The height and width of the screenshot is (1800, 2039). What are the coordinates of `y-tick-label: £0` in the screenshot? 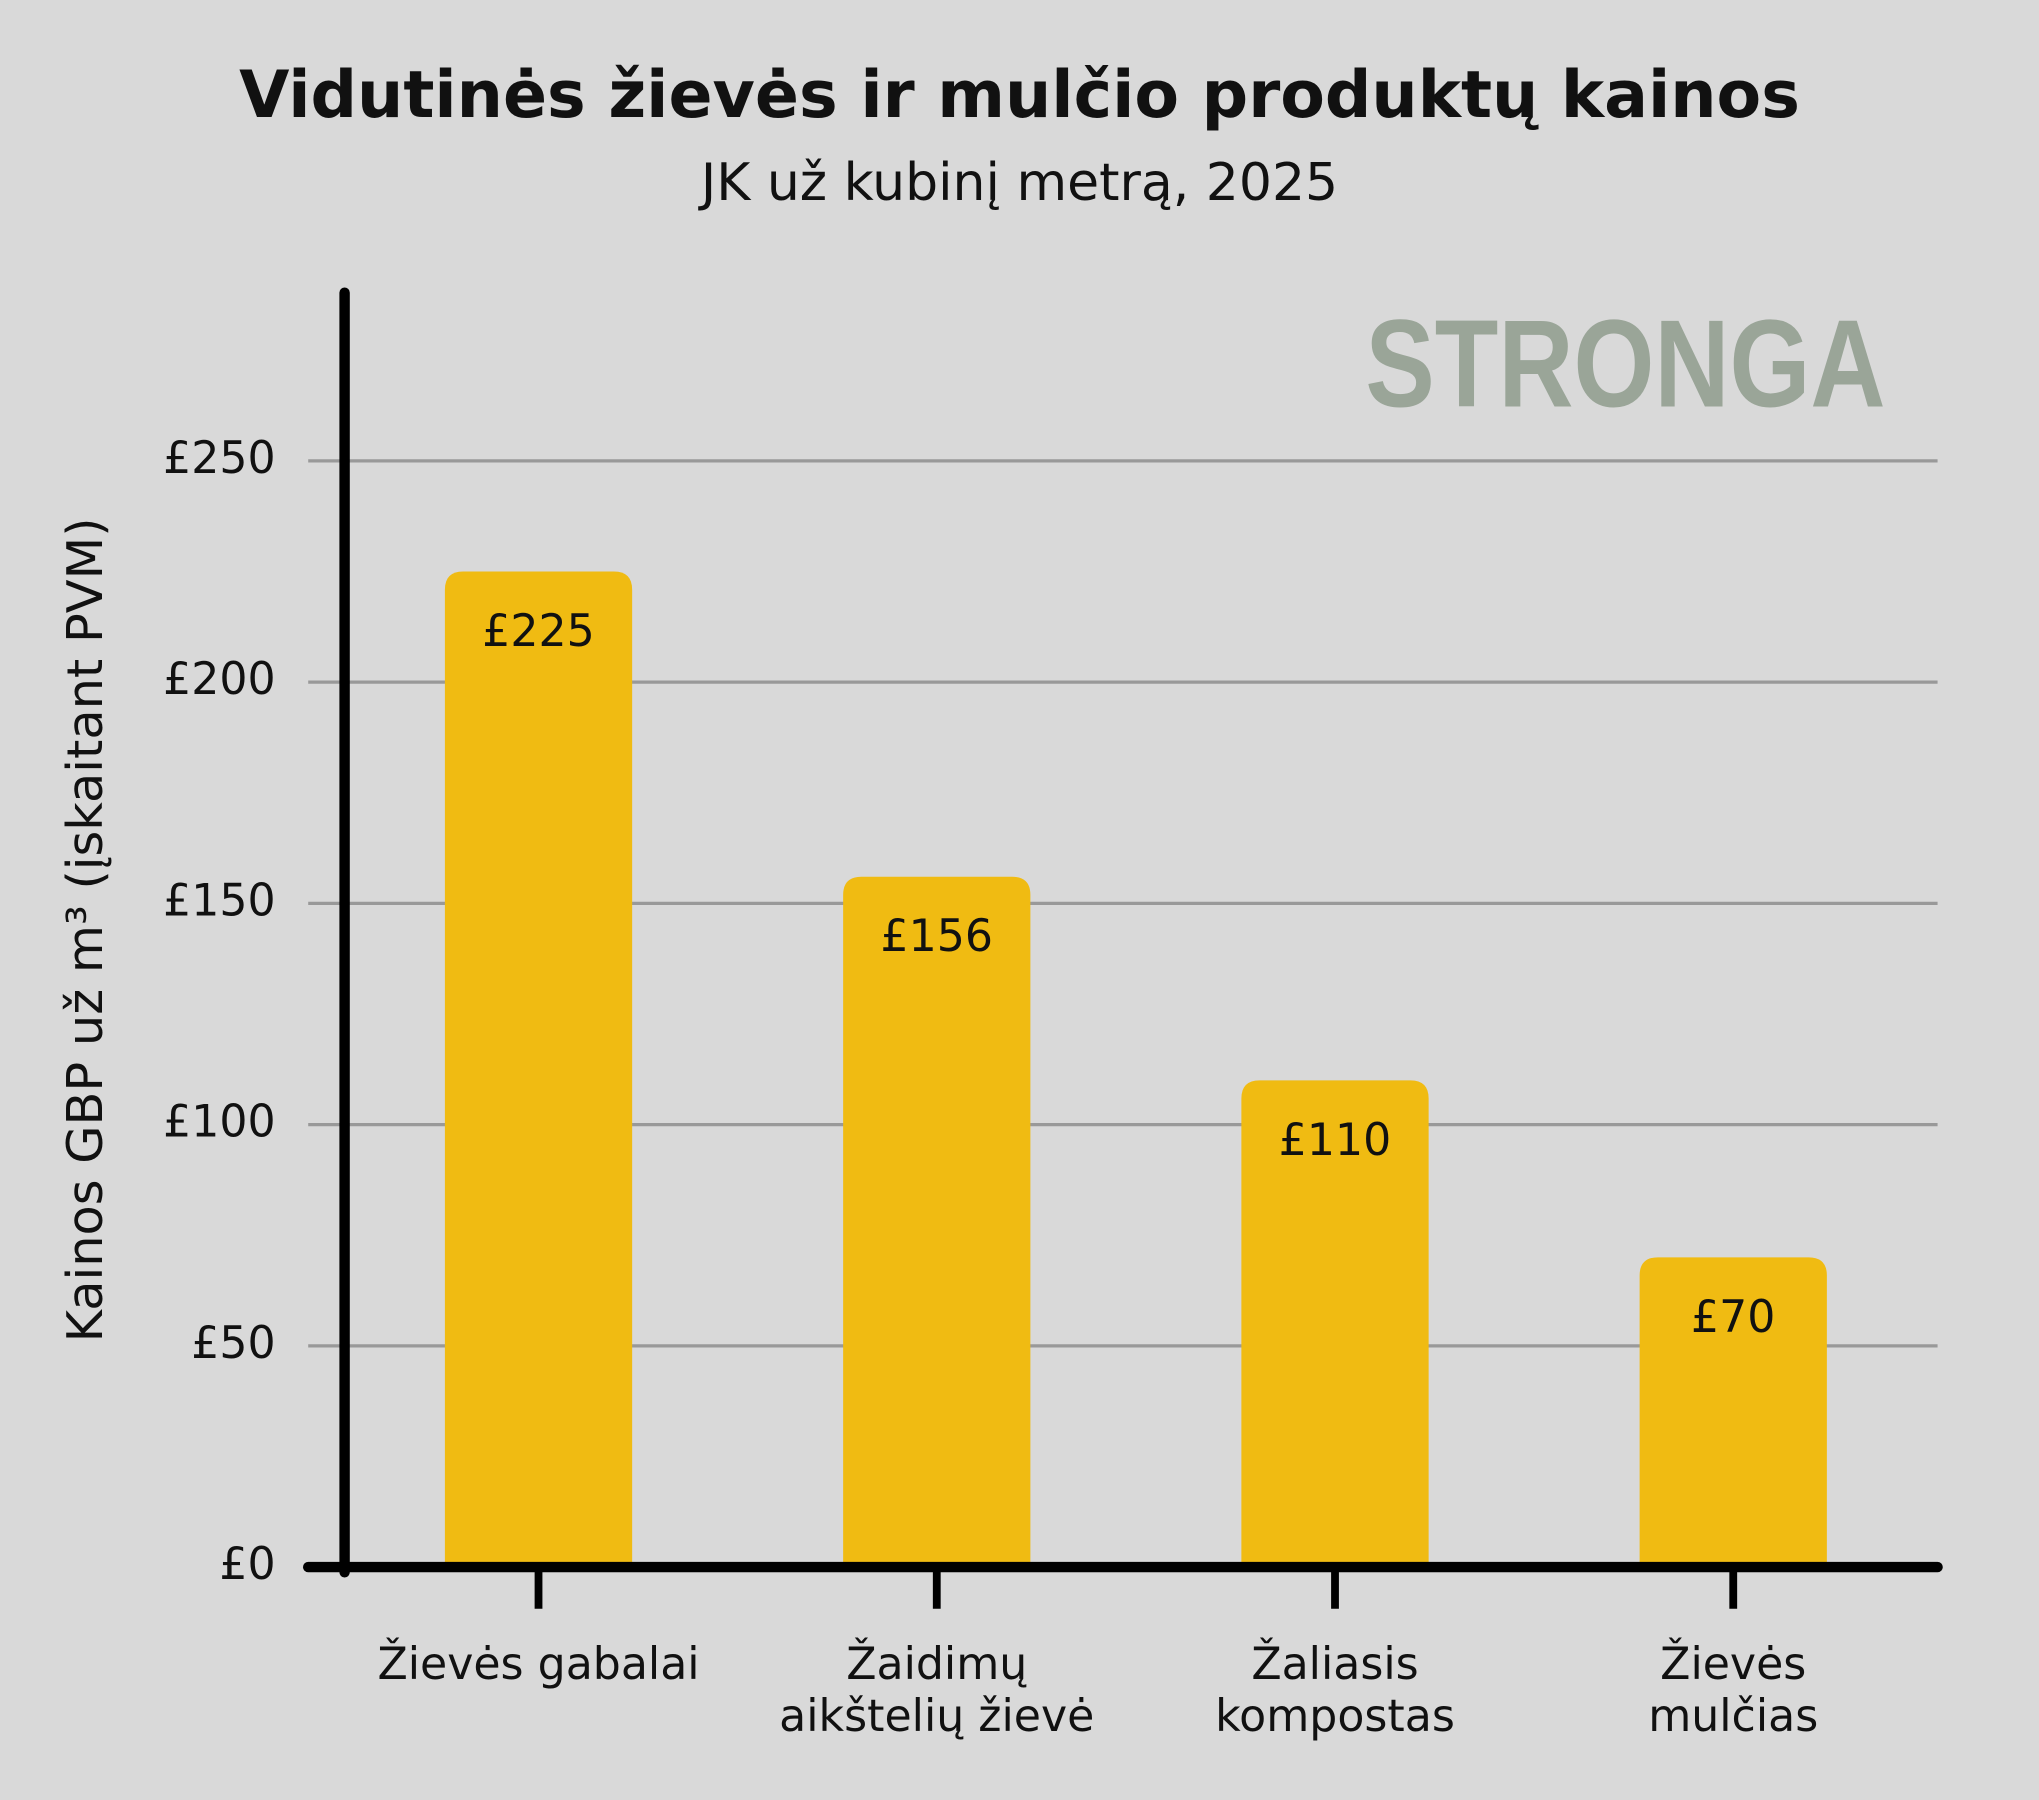 It's located at (247, 1564).